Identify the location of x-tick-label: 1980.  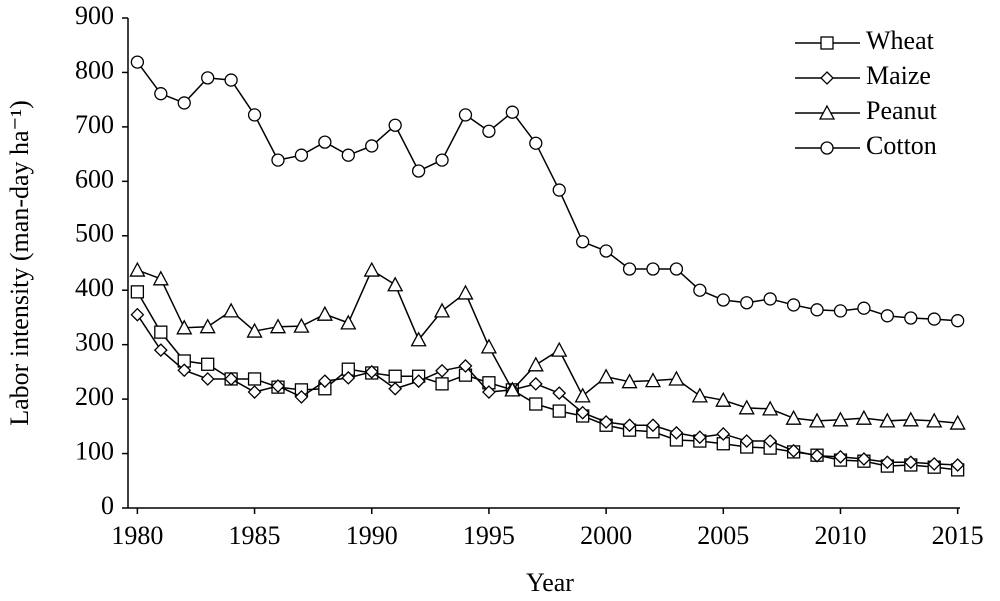
(137, 535).